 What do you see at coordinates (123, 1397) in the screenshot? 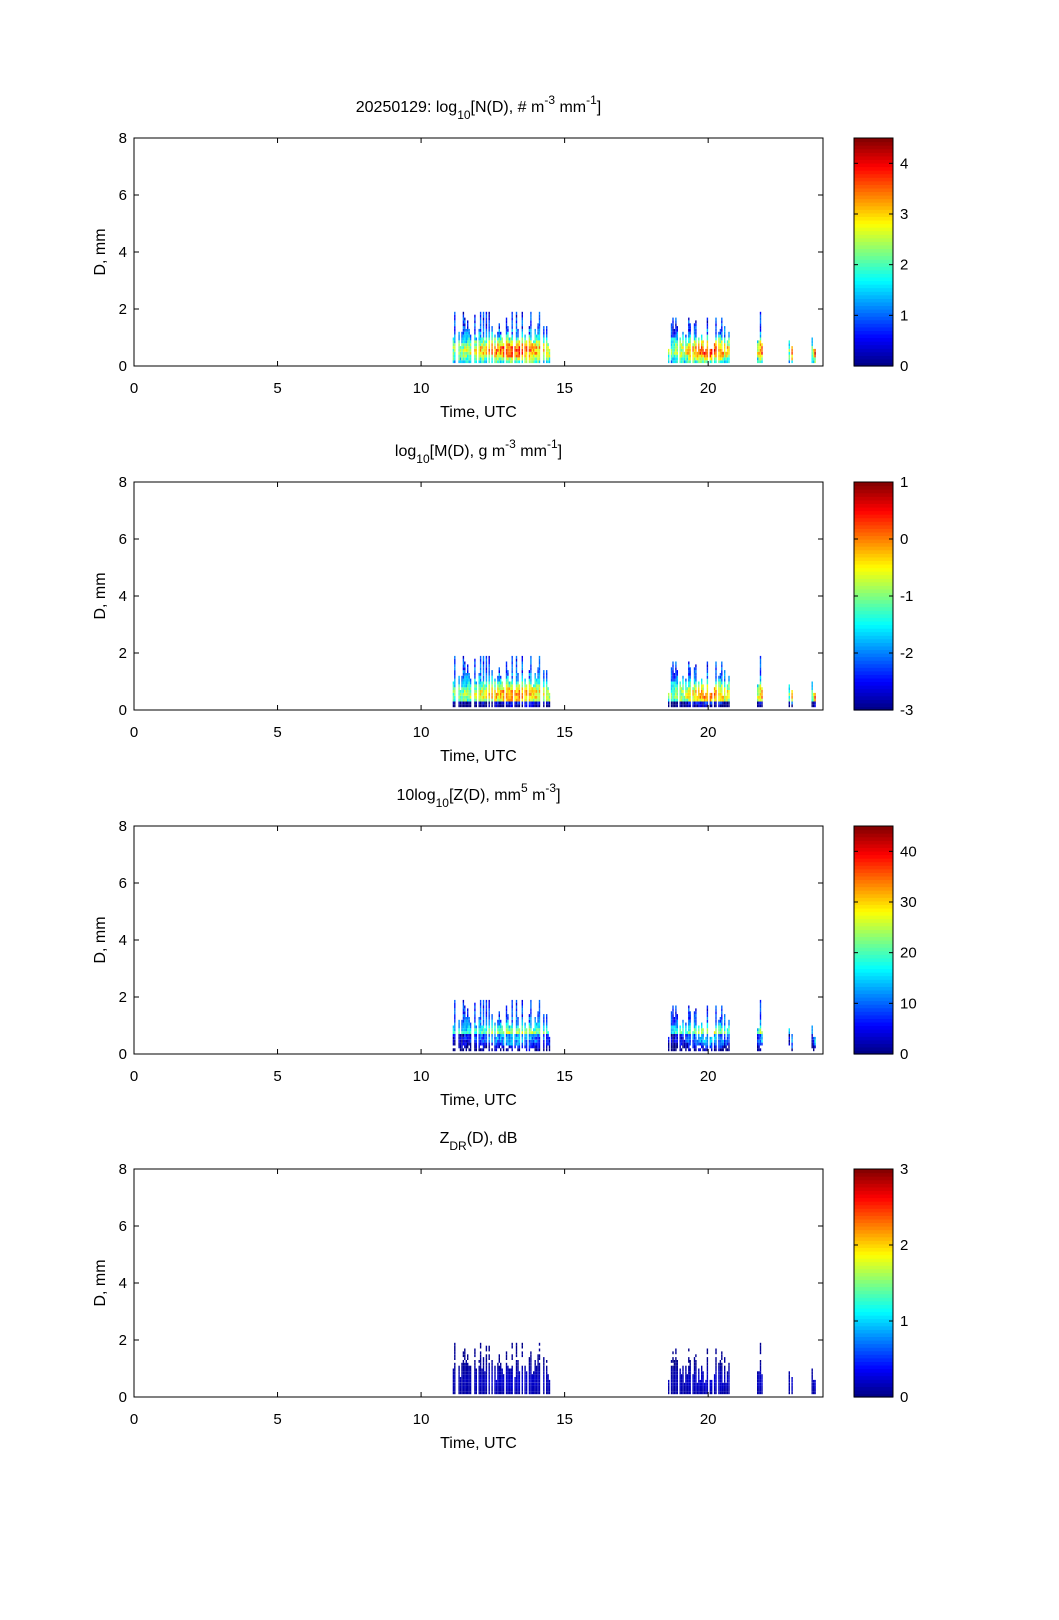
I see `y-tick-label: 0` at bounding box center [123, 1397].